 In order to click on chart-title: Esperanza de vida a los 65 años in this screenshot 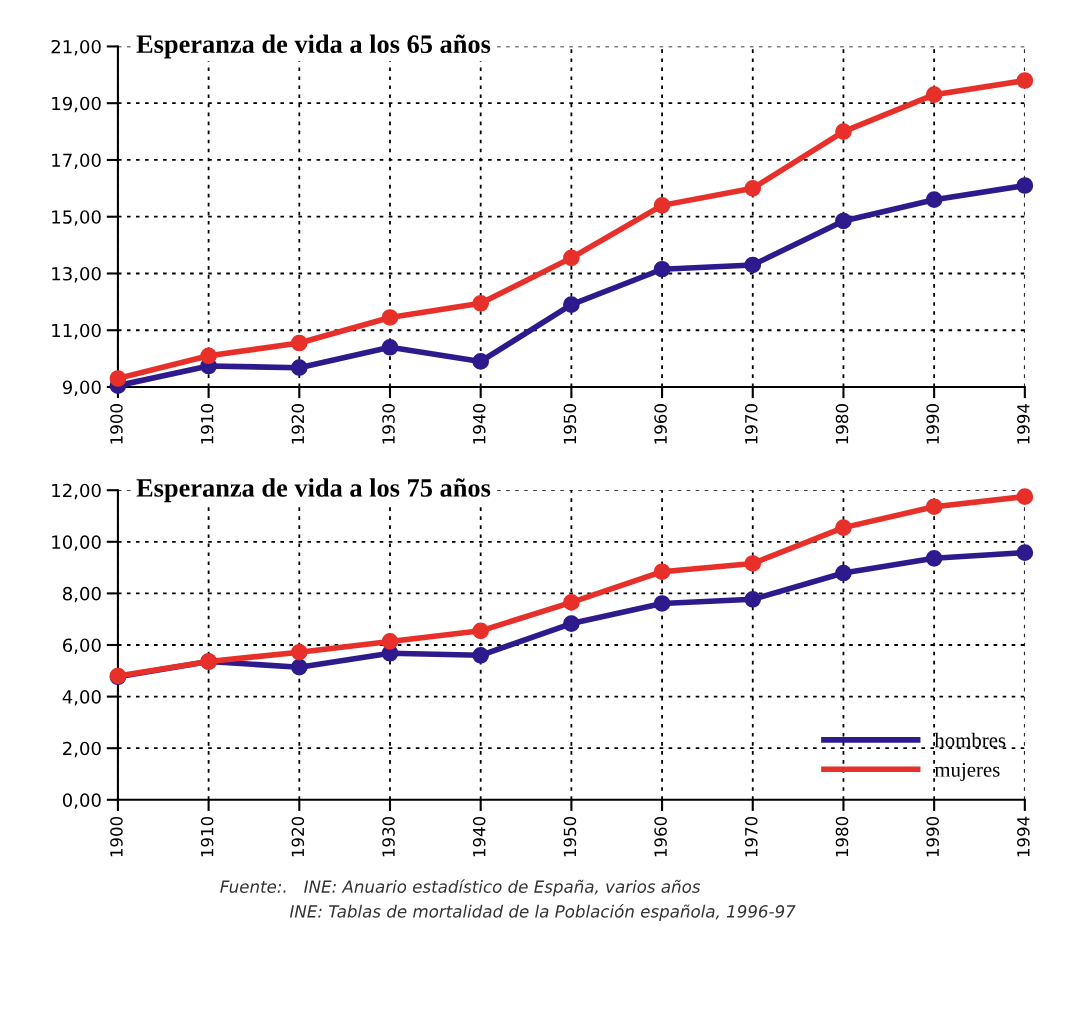, I will do `click(313, 46)`.